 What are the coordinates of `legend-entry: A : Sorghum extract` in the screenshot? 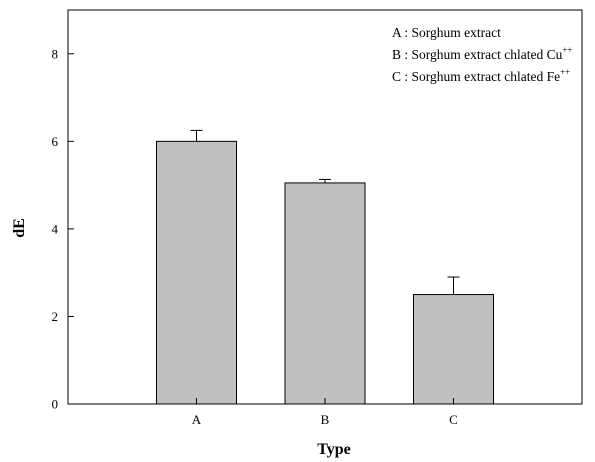 It's located at (446, 32).